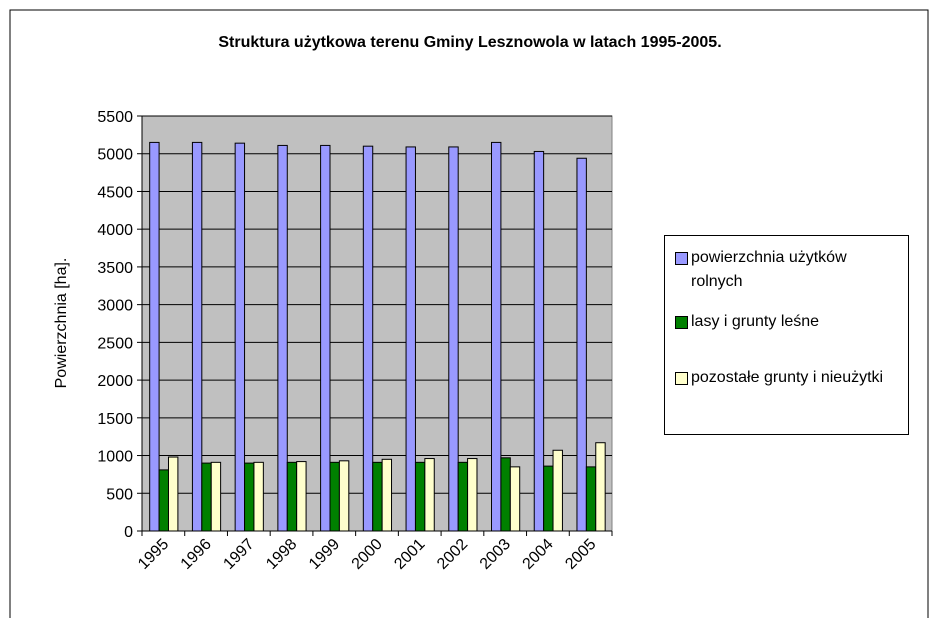  I want to click on y-axis-label: Powierzchnia [ha]., so click(61, 323).